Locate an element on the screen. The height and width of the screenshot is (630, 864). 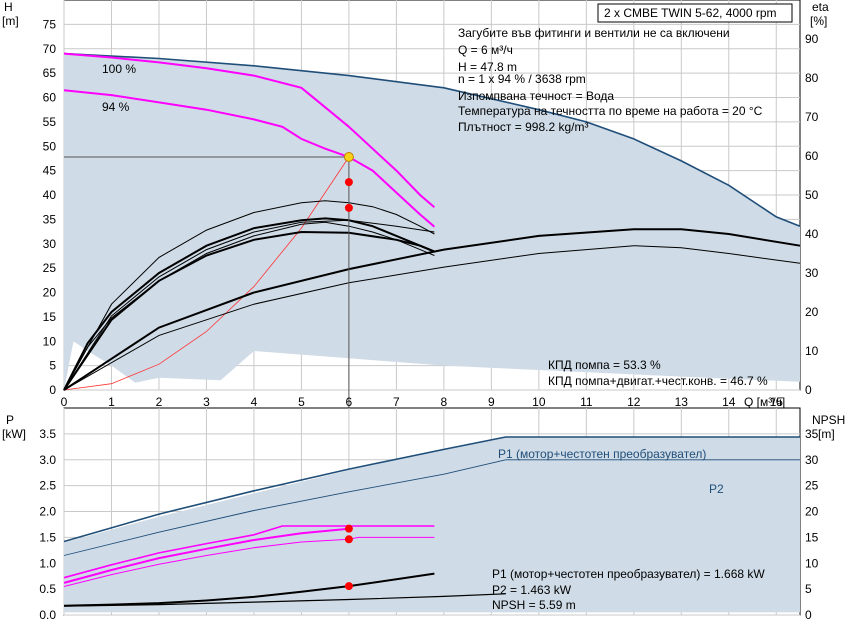
y2-tick-label: 5 is located at coordinates (808, 589).